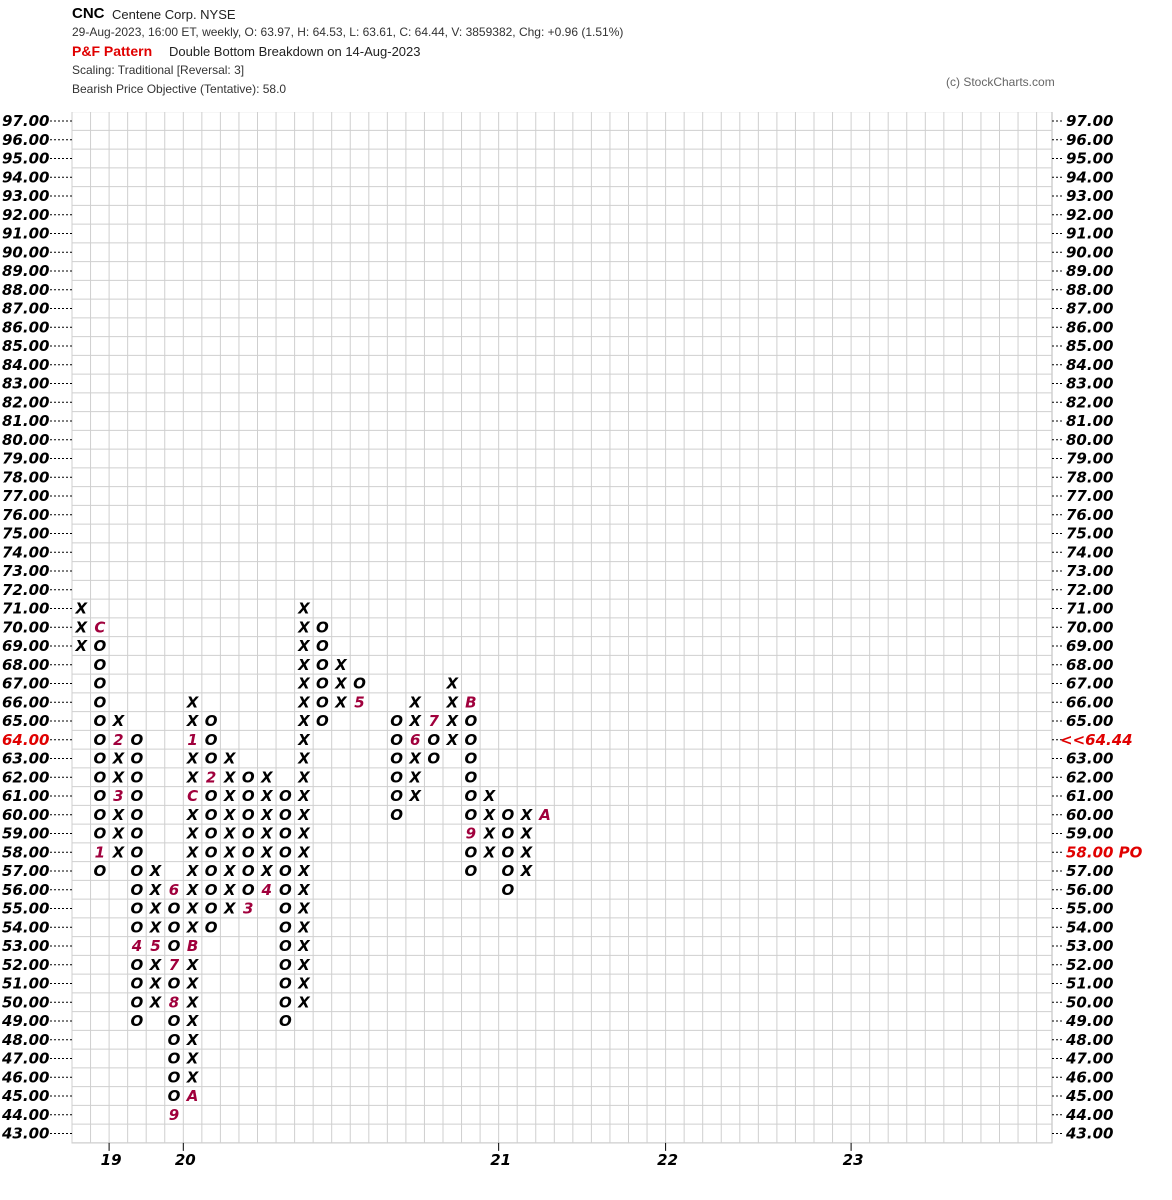  Describe the element at coordinates (25, 177) in the screenshot. I see `y-tick-label-left: 94.00` at that location.